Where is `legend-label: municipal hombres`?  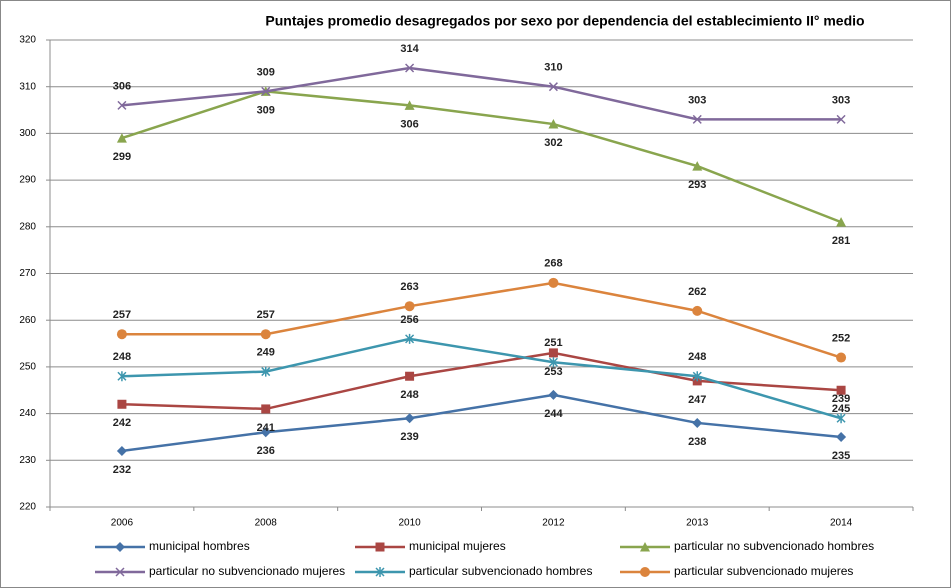 legend-label: municipal hombres is located at coordinates (199, 546).